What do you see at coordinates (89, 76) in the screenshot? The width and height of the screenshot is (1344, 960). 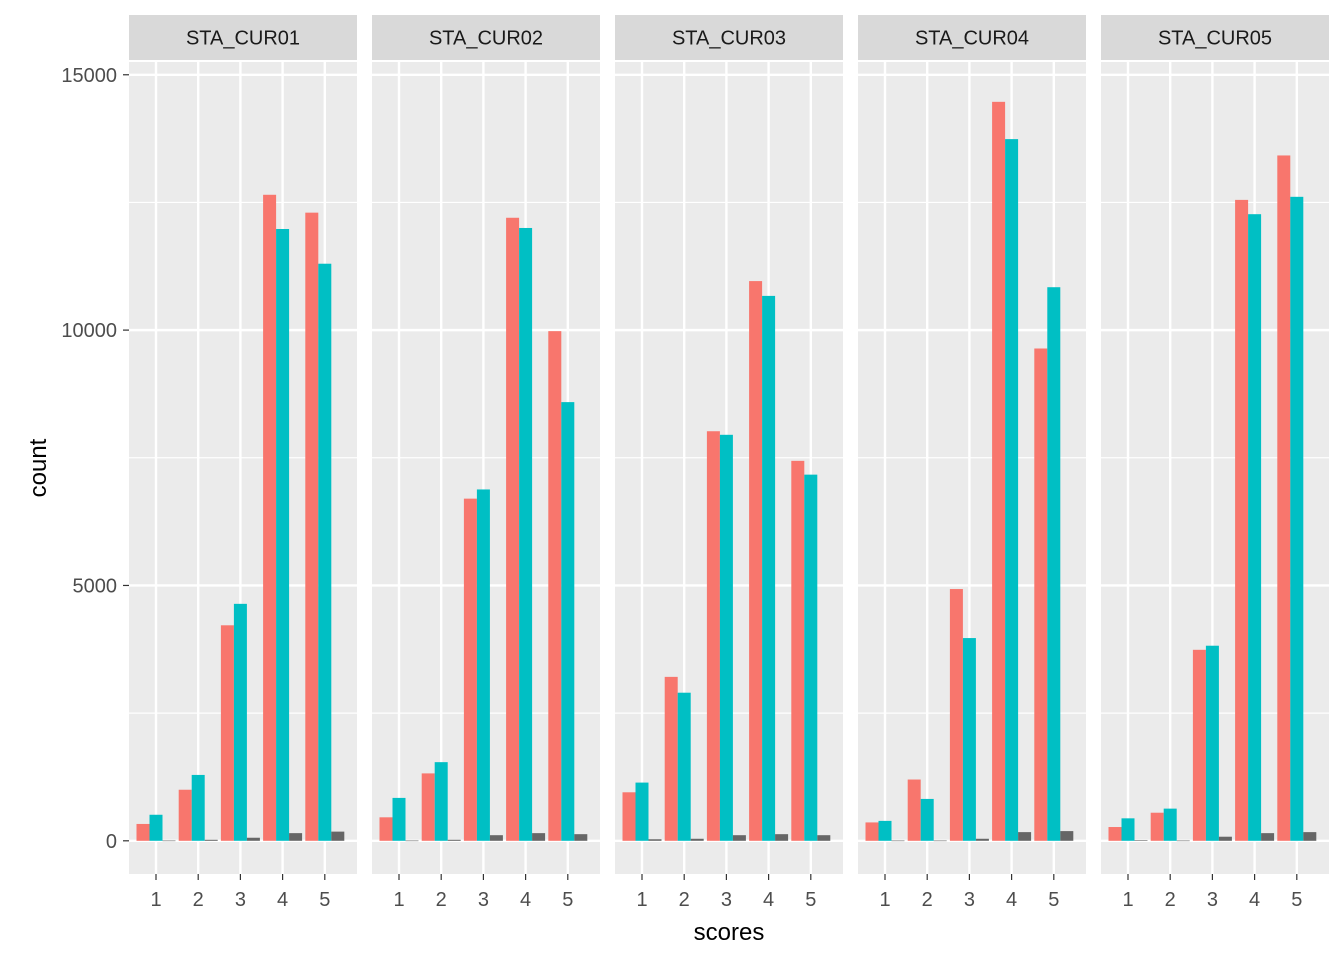 I see `y-tick-label: 15000` at bounding box center [89, 76].